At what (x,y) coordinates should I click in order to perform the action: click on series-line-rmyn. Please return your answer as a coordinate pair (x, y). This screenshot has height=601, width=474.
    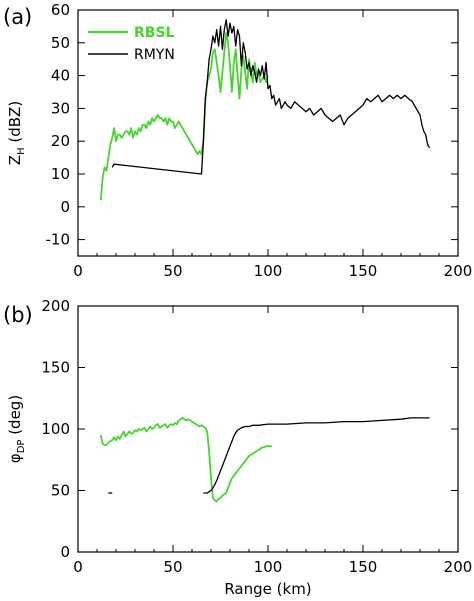
    Looking at the image, I should click on (316, 455).